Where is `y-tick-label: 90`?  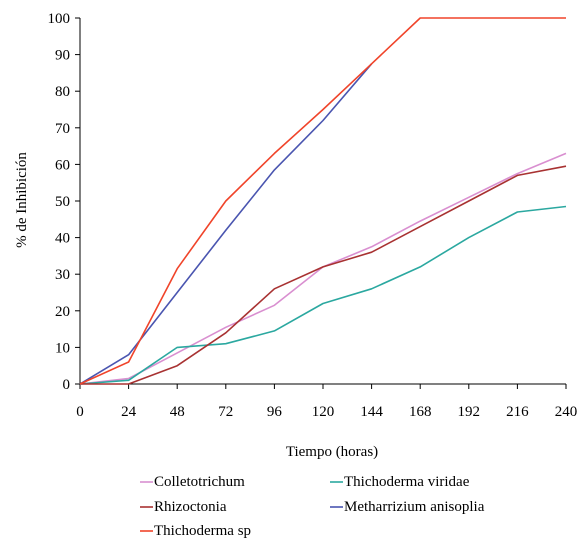
y-tick-label: 90 is located at coordinates (62, 56).